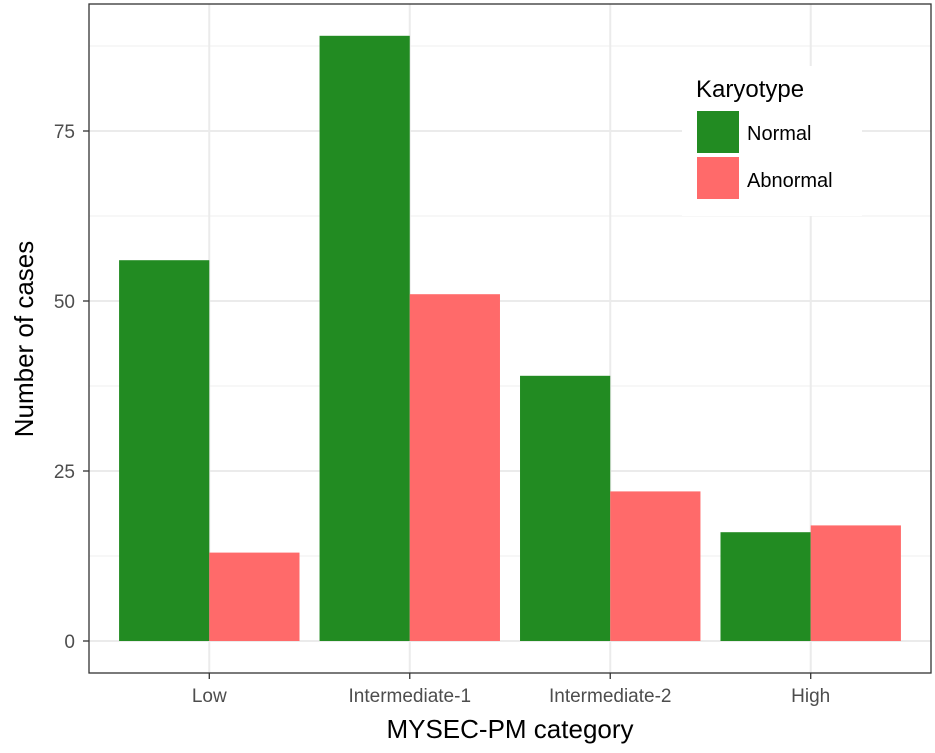  I want to click on x-tick-label: Low, so click(209, 696).